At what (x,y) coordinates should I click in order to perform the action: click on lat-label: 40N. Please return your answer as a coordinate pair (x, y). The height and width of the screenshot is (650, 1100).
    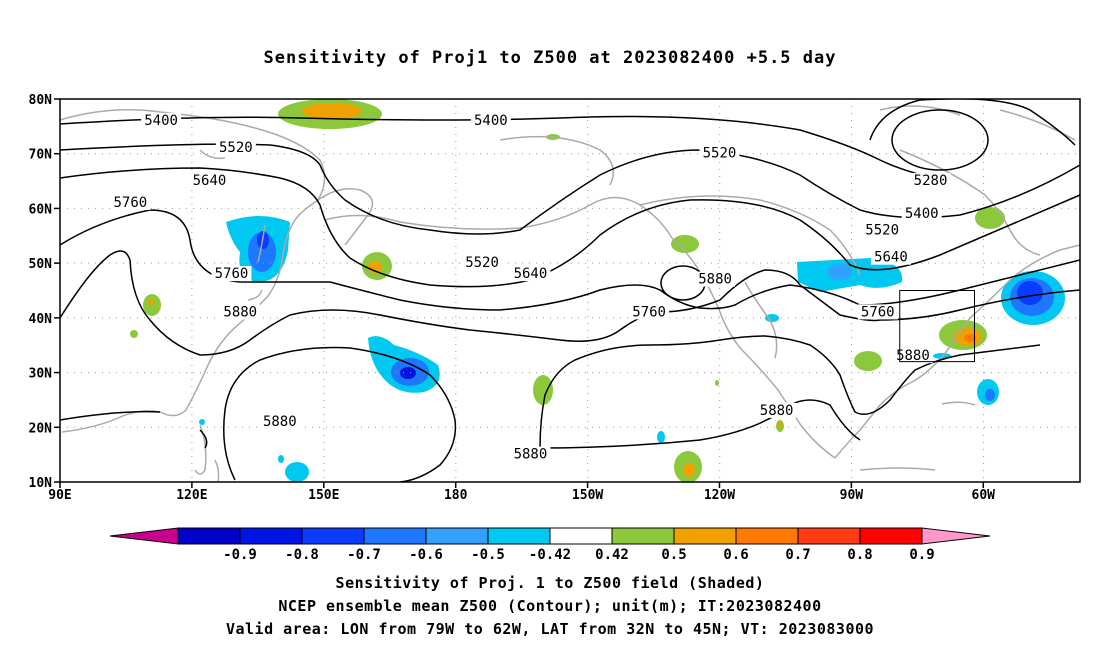
    Looking at the image, I should click on (41, 319).